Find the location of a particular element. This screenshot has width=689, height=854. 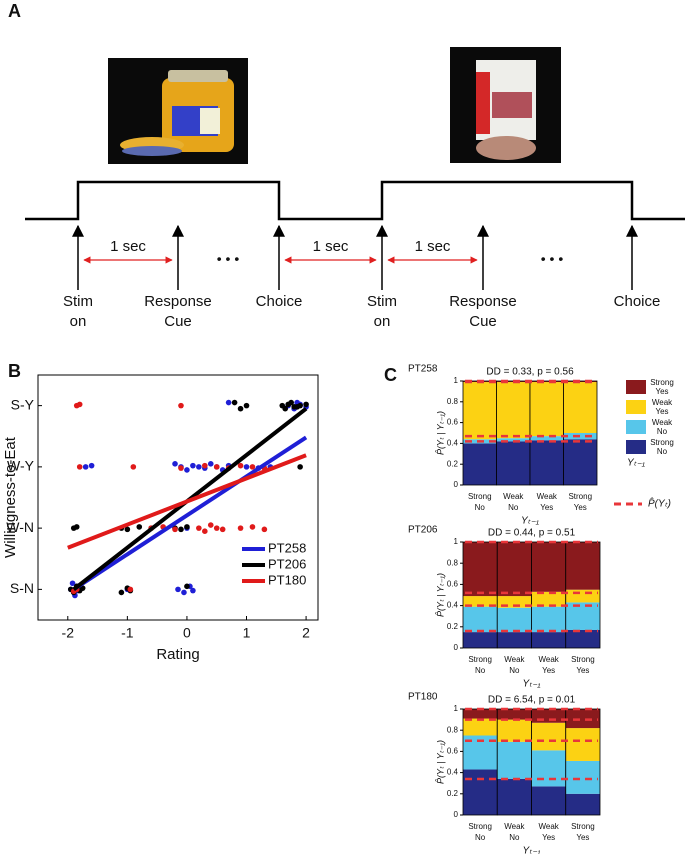

x-tick-label: -2 is located at coordinates (68, 633).